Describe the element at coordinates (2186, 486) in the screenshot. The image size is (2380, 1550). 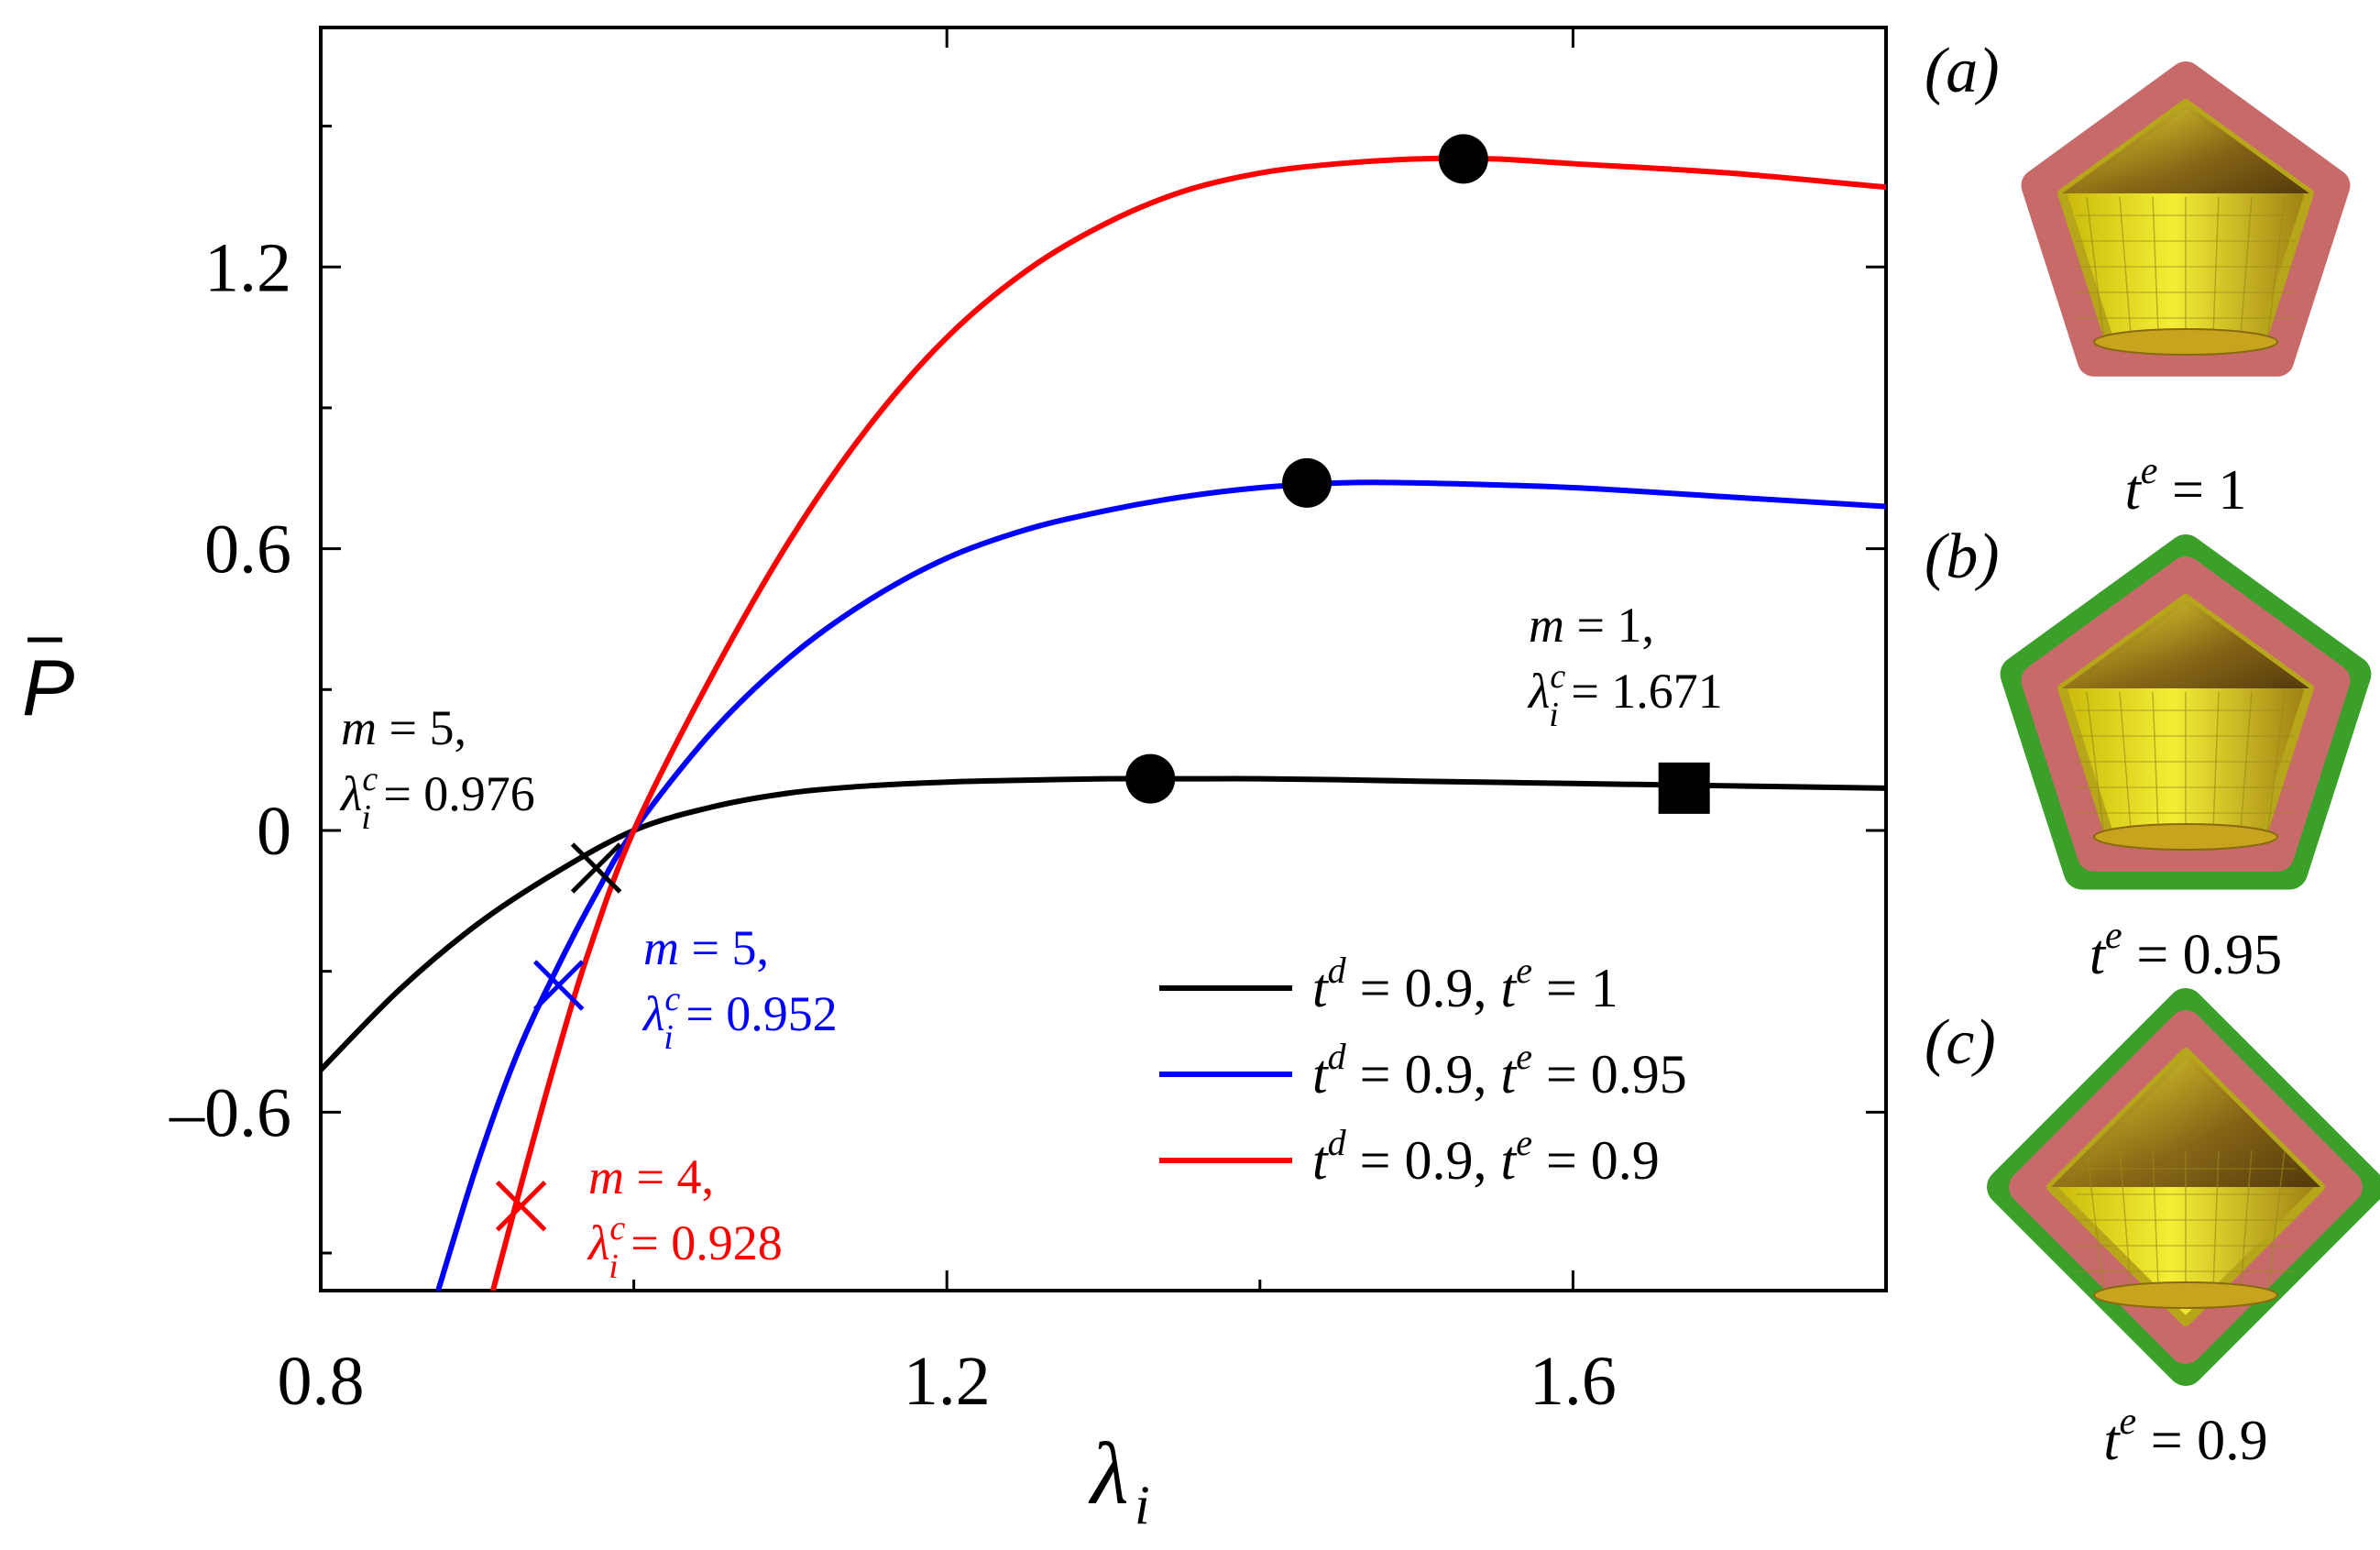
I see `inset-caption: te = 1` at that location.